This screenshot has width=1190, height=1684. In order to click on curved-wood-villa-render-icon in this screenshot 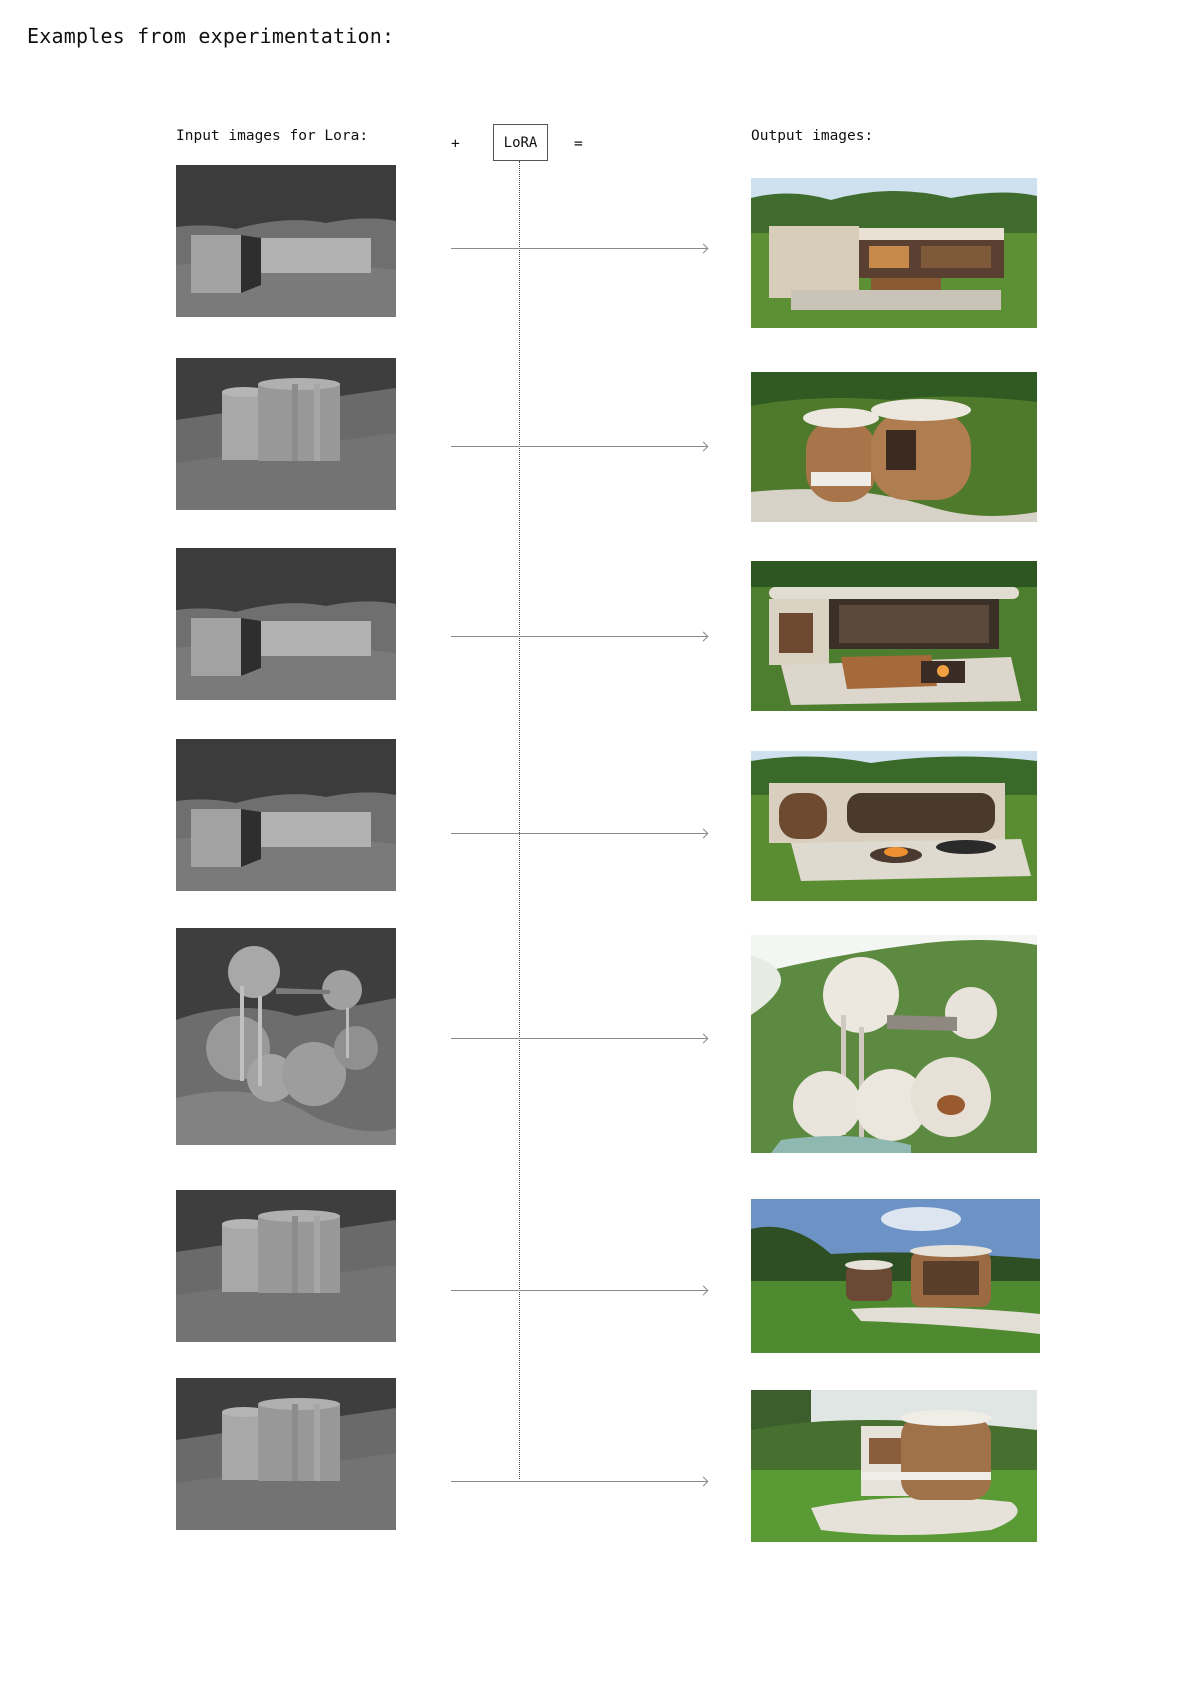, I will do `click(894, 447)`.